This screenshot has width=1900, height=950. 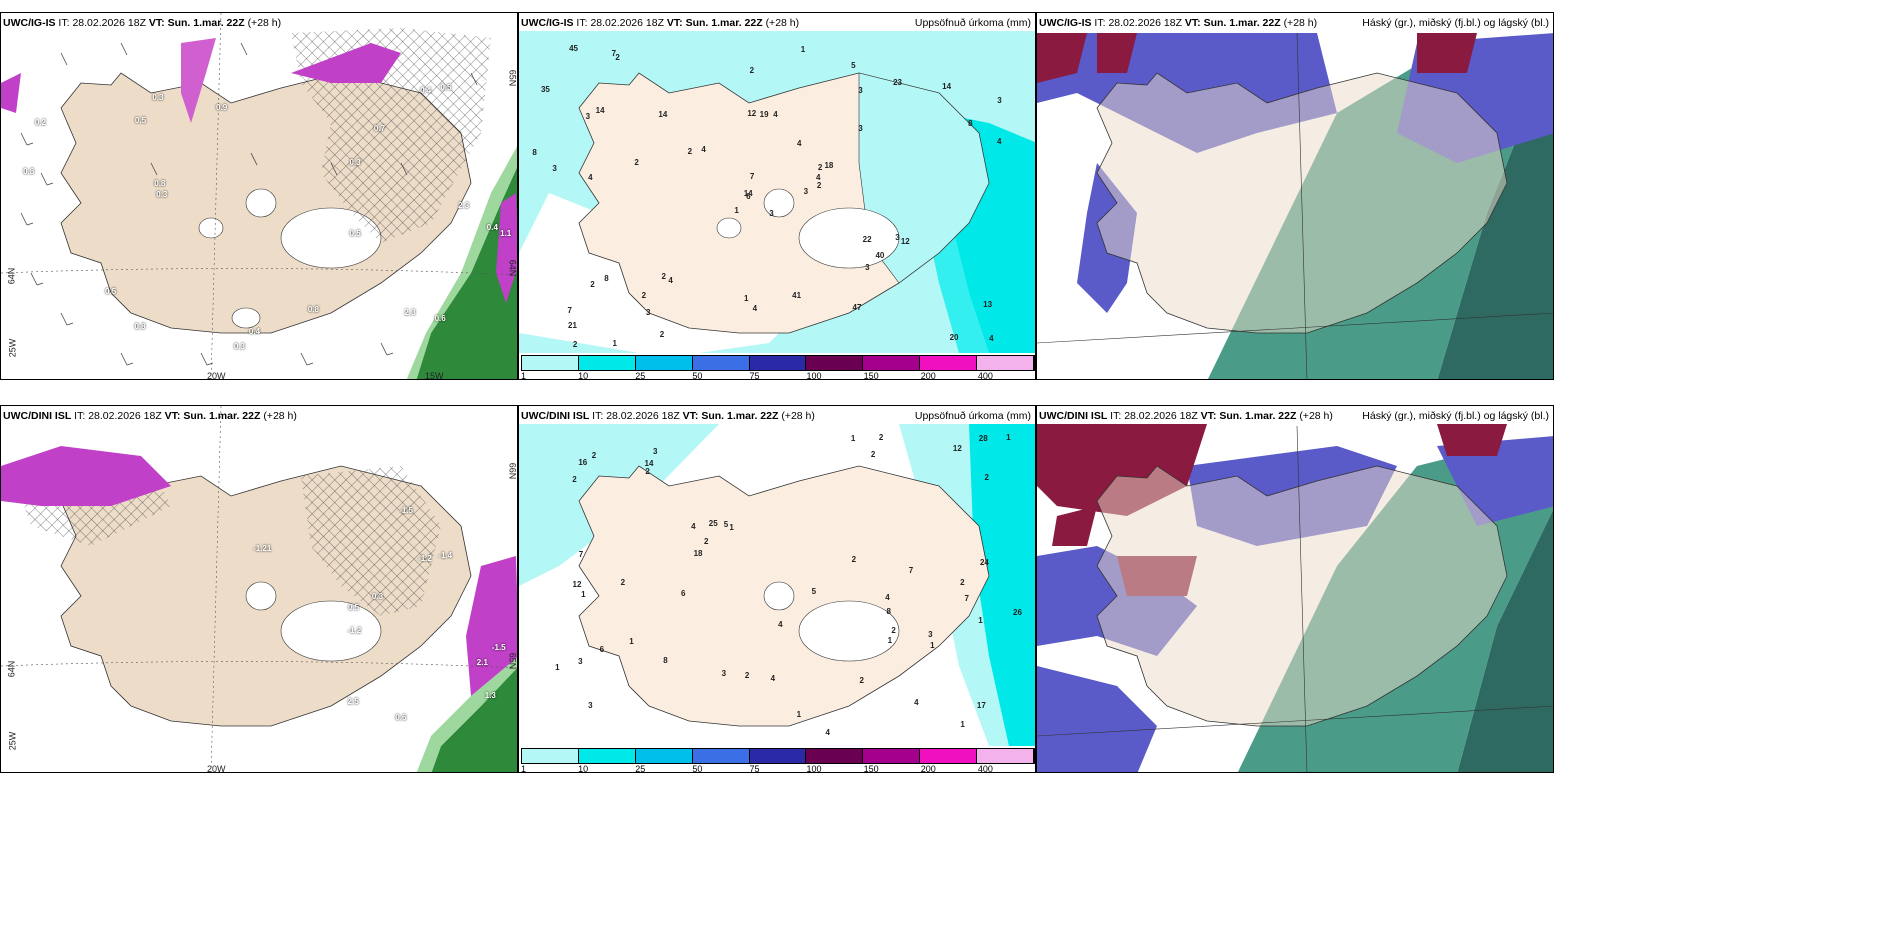 I want to click on lat-label-64n: 64N, so click(x=11, y=276).